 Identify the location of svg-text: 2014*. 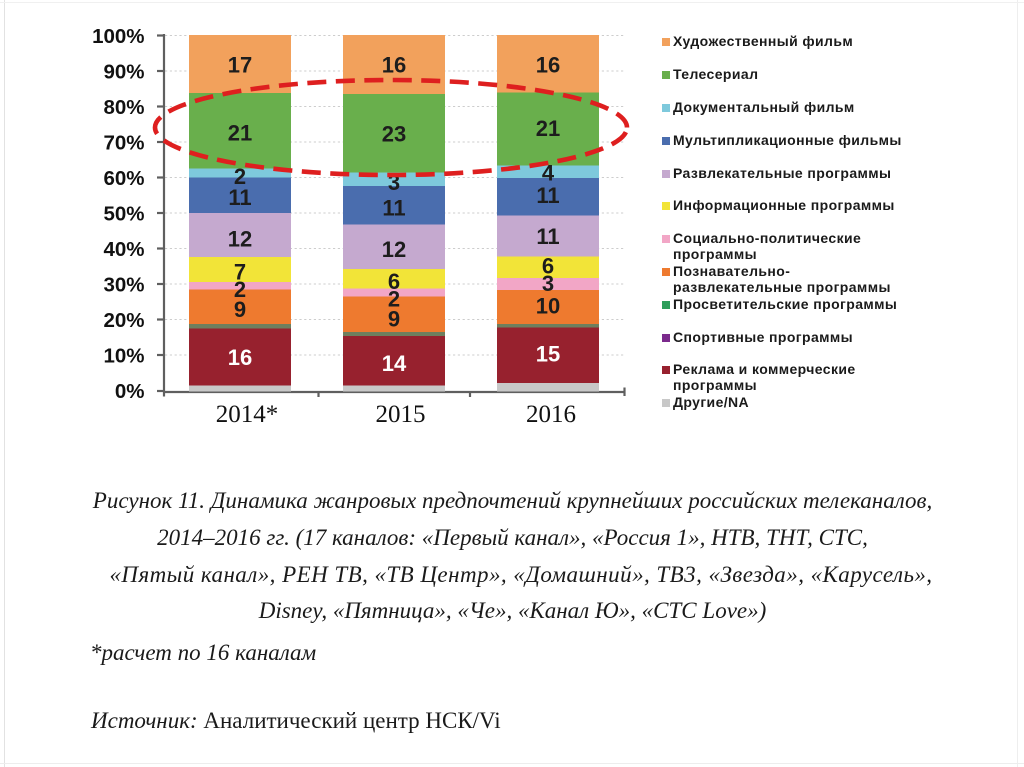
(247, 414).